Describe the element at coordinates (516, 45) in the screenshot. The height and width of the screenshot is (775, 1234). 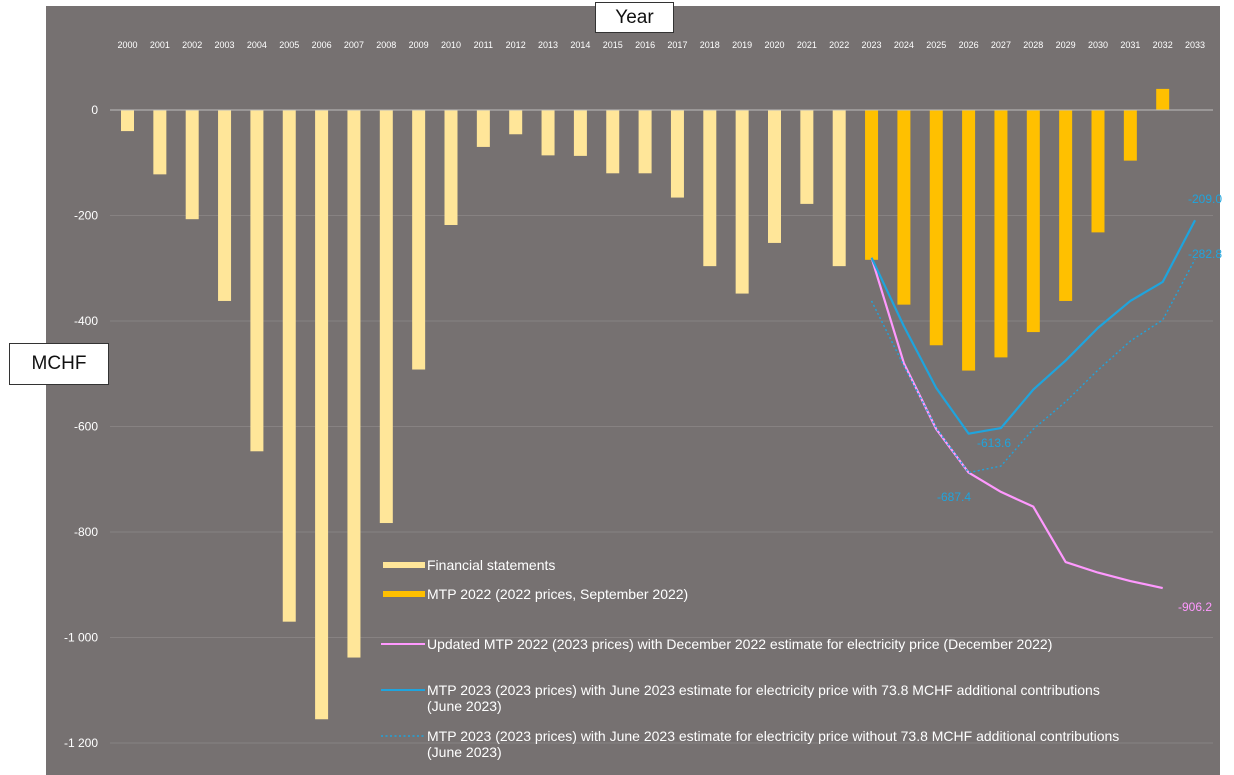
I see `x-tick-label: 2012` at that location.